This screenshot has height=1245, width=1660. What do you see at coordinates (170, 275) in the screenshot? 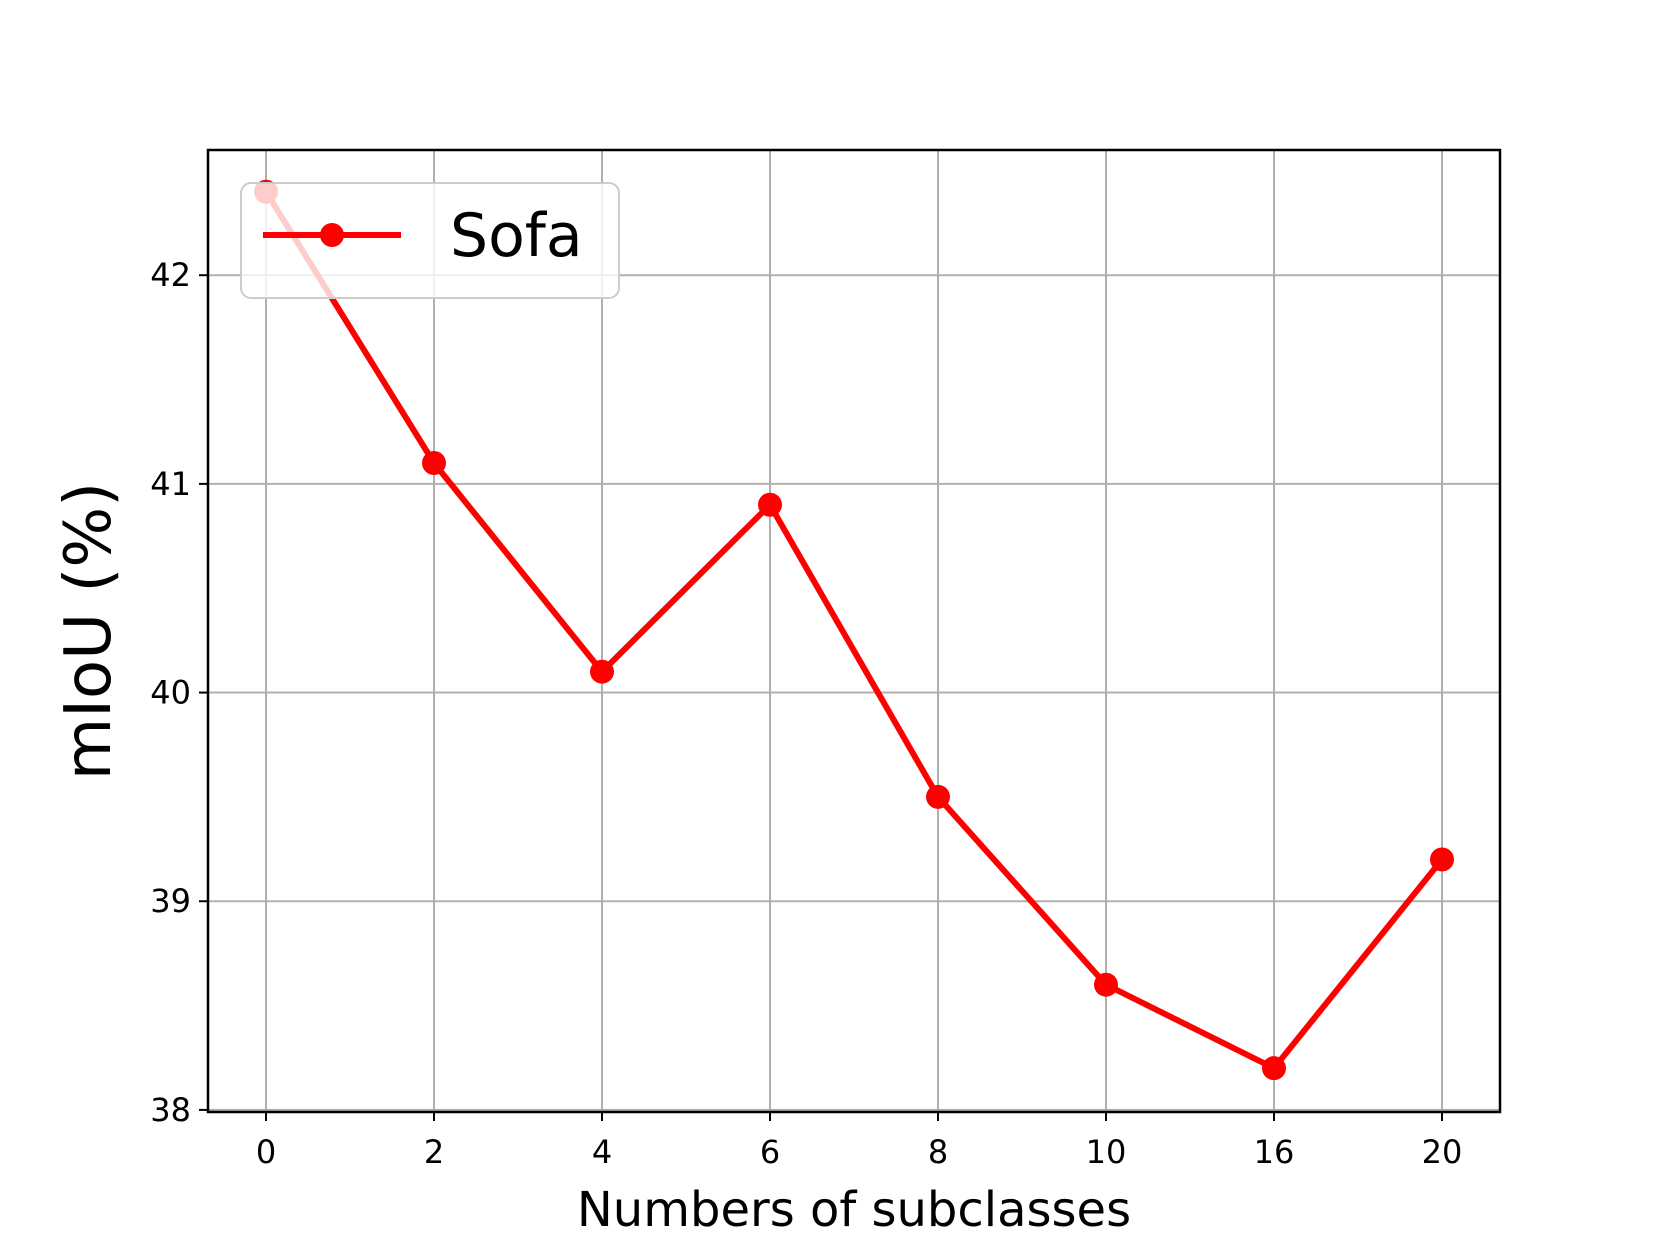
I see `y-tick-label: 42` at bounding box center [170, 275].